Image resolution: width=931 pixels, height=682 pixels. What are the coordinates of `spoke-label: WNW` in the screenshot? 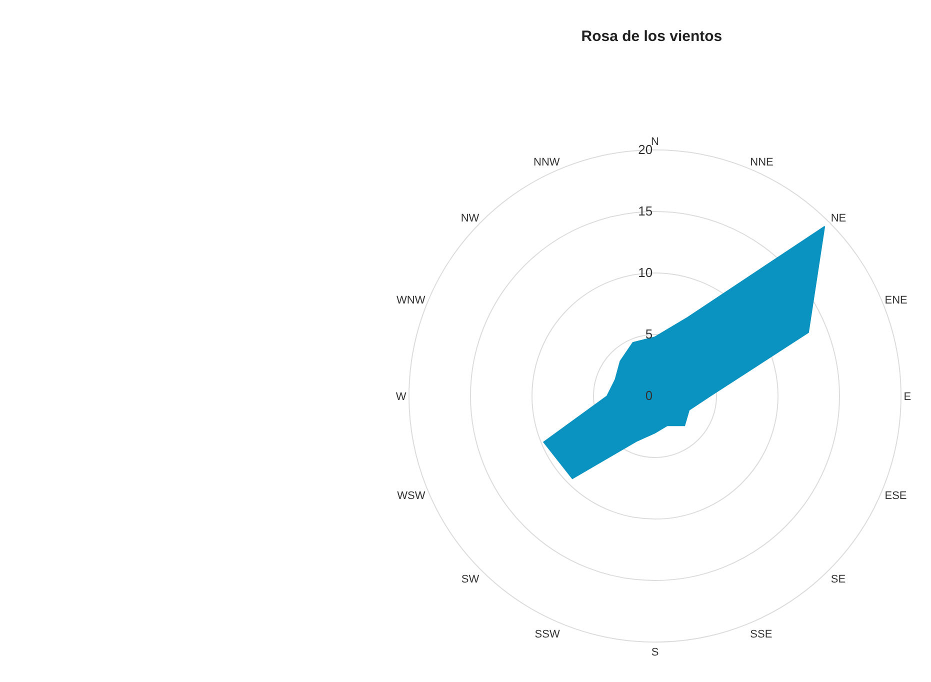 It's located at (411, 300).